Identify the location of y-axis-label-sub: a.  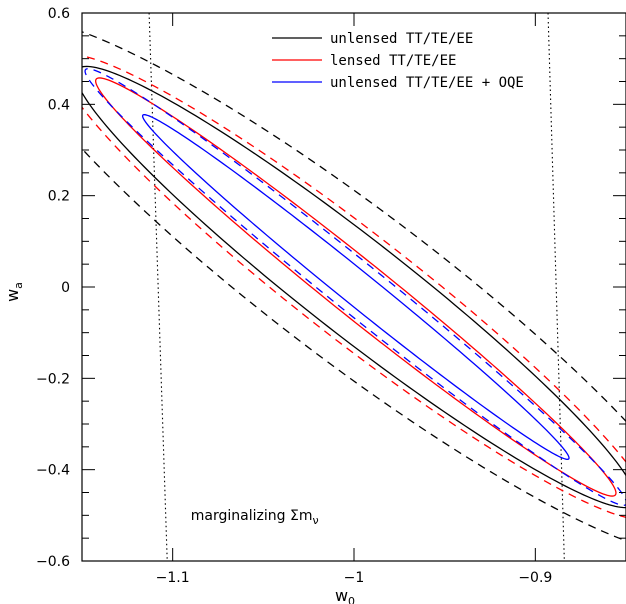
(18, 285).